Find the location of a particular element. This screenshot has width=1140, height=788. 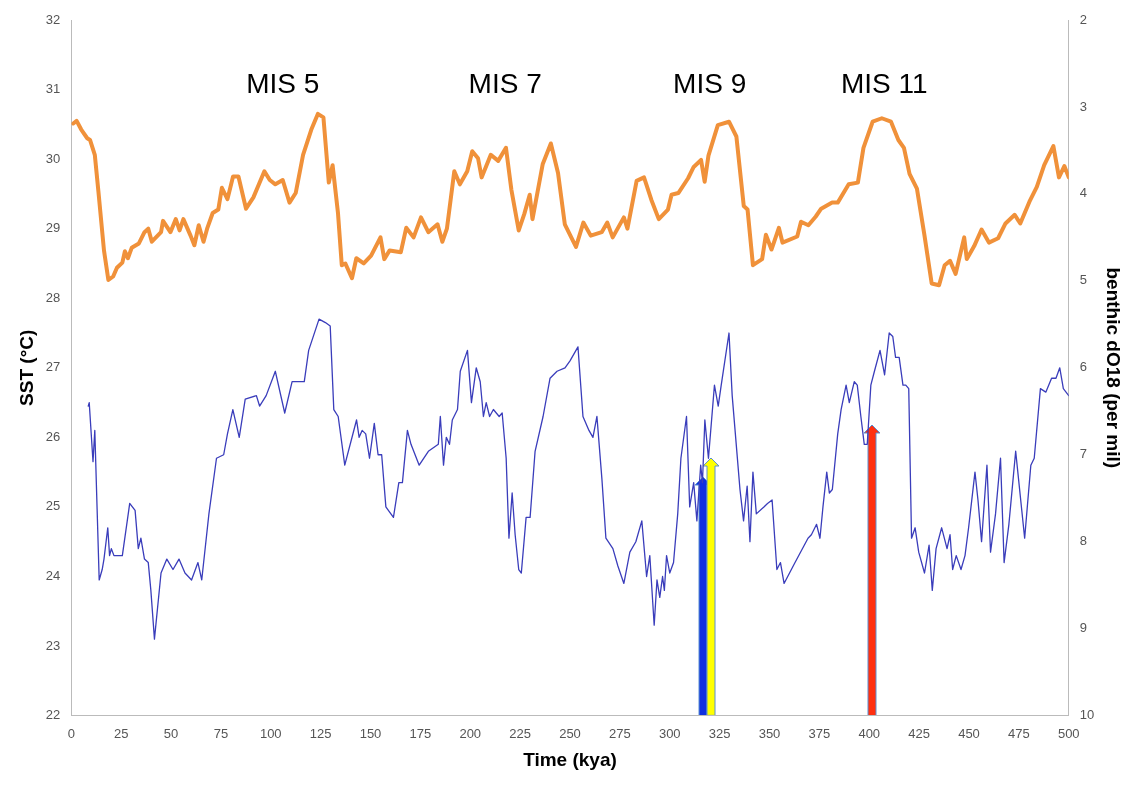

x-tick-label: 475 is located at coordinates (1019, 733).